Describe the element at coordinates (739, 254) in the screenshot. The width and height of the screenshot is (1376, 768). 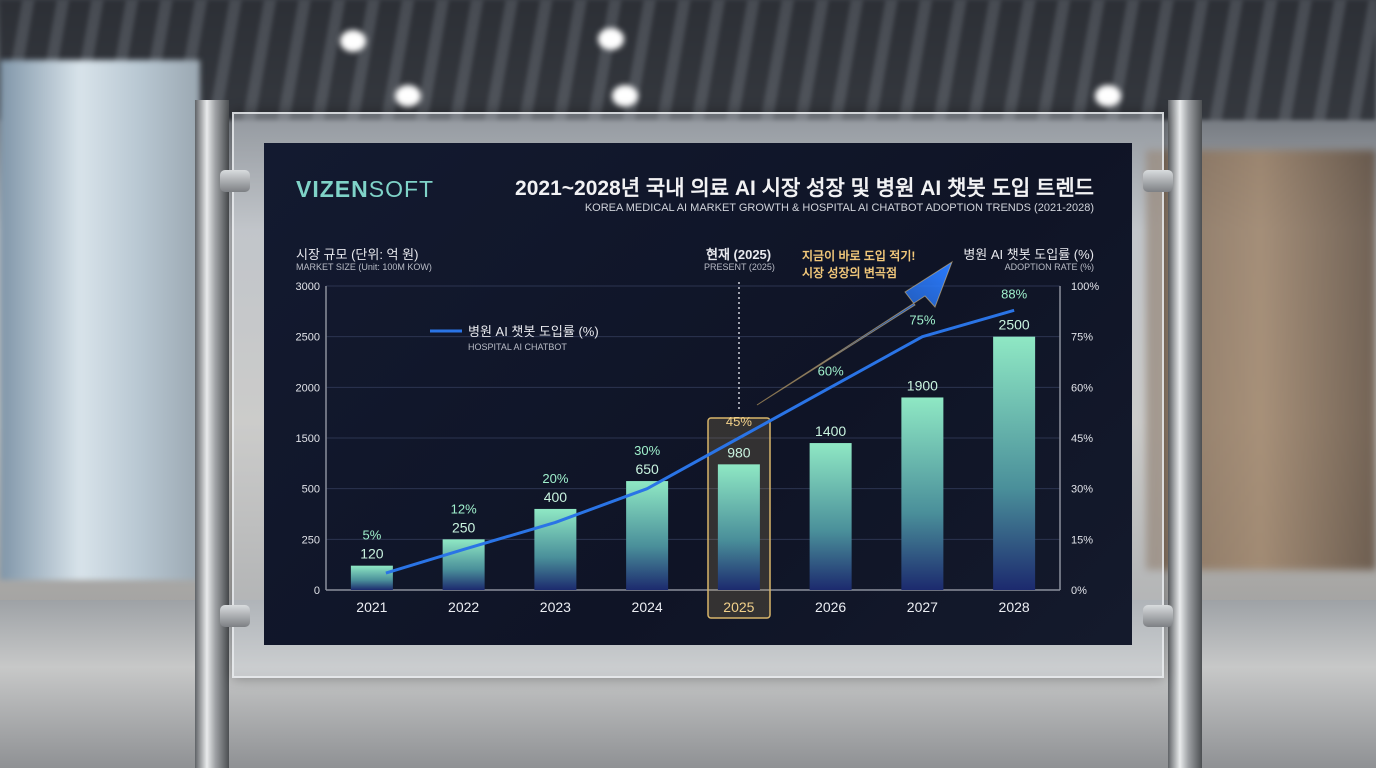
I see `present-label: 현재 (2025)` at that location.